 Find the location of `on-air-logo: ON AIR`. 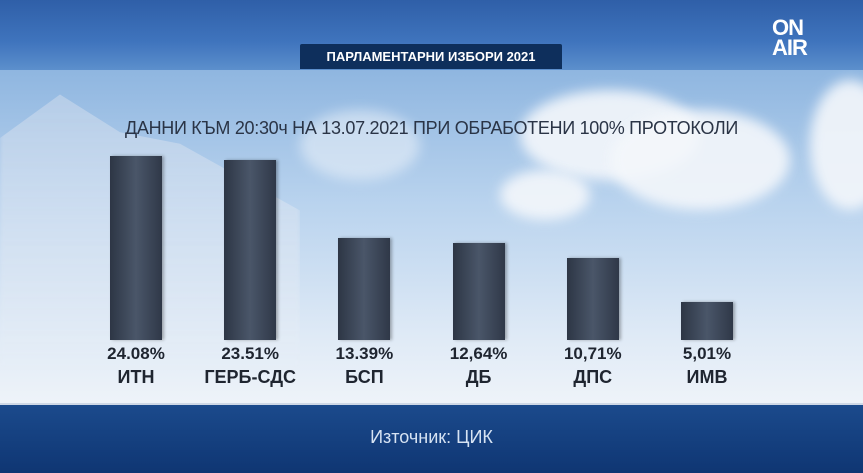

on-air-logo: ON AIR is located at coordinates (790, 37).